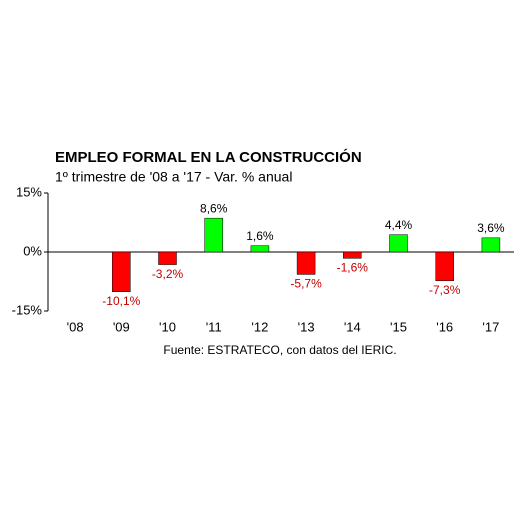 This screenshot has width=530, height=530. What do you see at coordinates (214, 326) in the screenshot?
I see `x-tick-label: '11` at bounding box center [214, 326].